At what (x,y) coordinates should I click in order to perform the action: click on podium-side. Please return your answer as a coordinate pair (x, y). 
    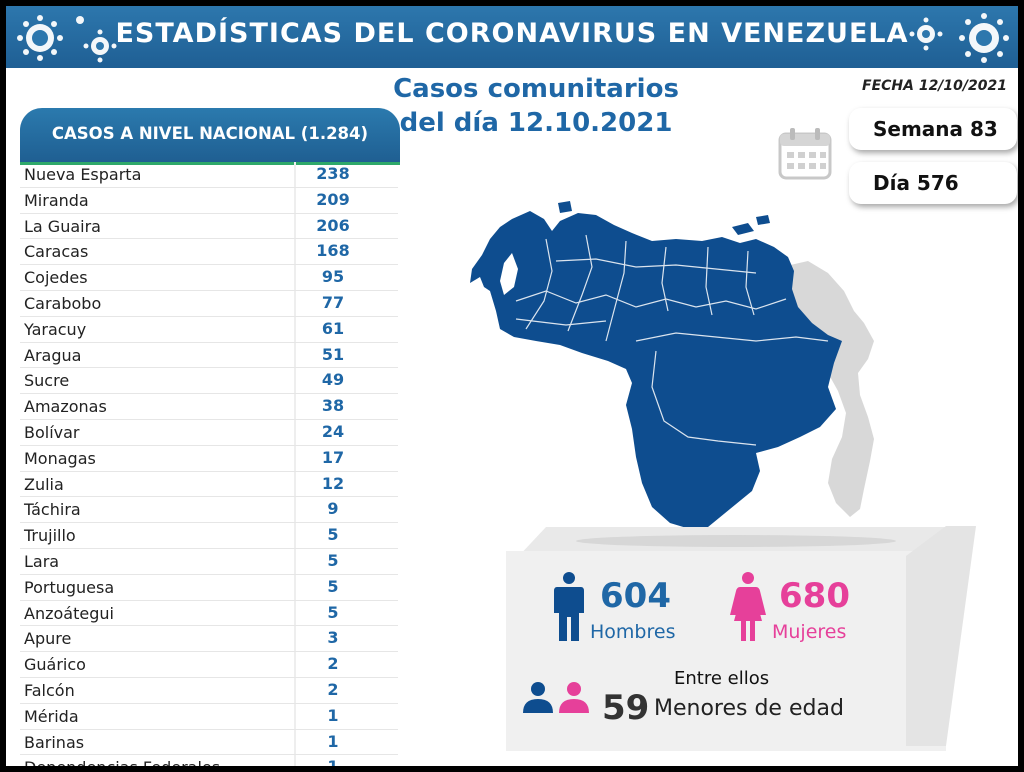
    Looking at the image, I should click on (941, 636).